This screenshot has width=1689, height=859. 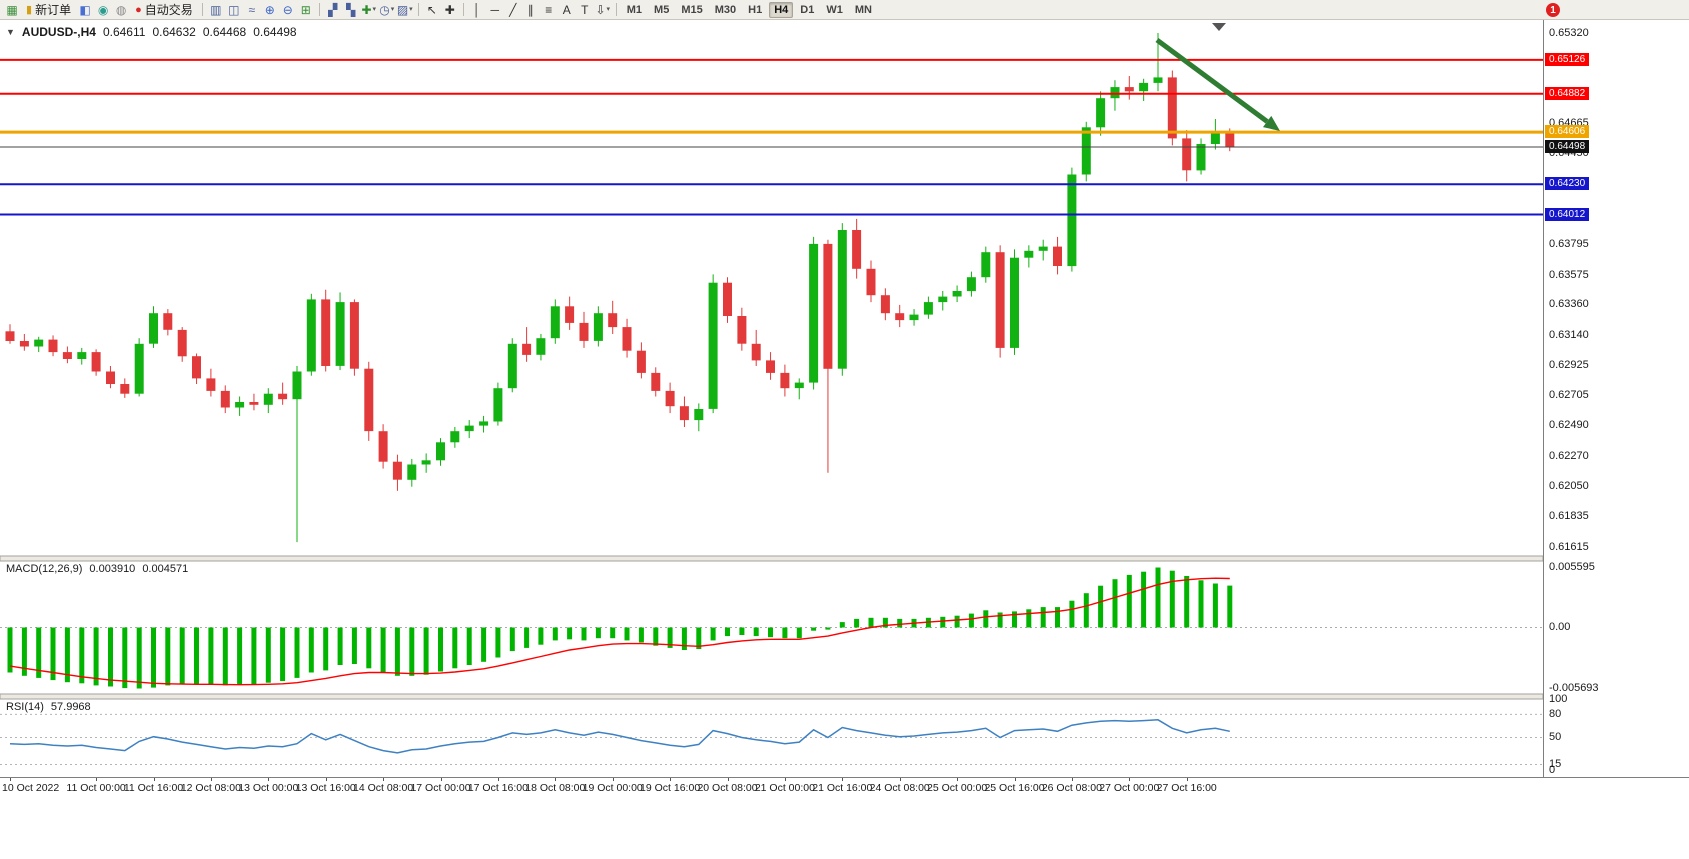 What do you see at coordinates (608, 9) in the screenshot?
I see `arrows-icon-caret: ▾` at bounding box center [608, 9].